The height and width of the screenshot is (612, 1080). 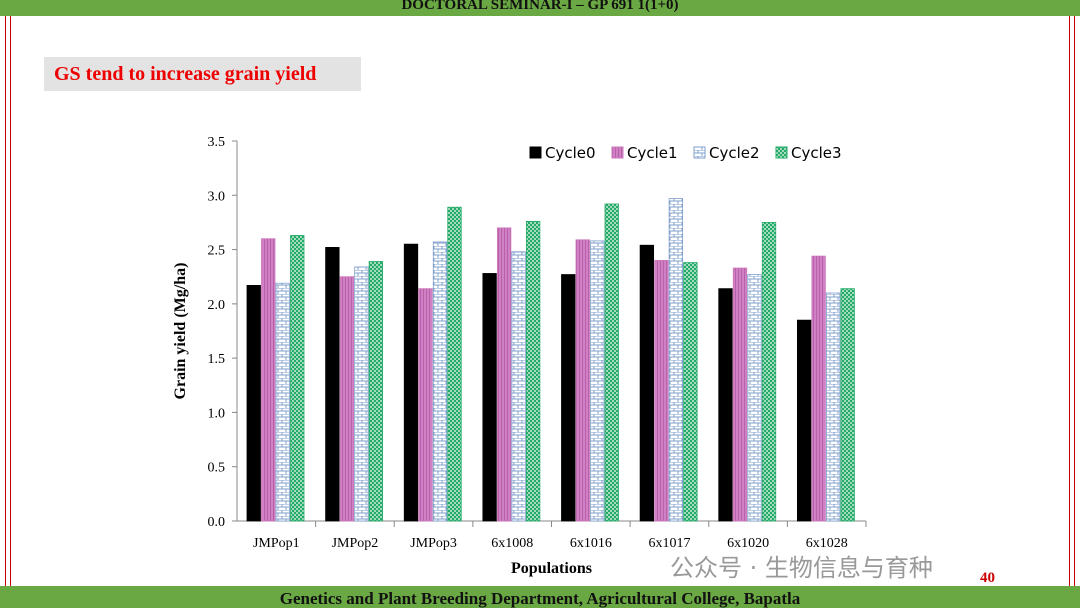 I want to click on x-axis-title: Populations, so click(x=551, y=568).